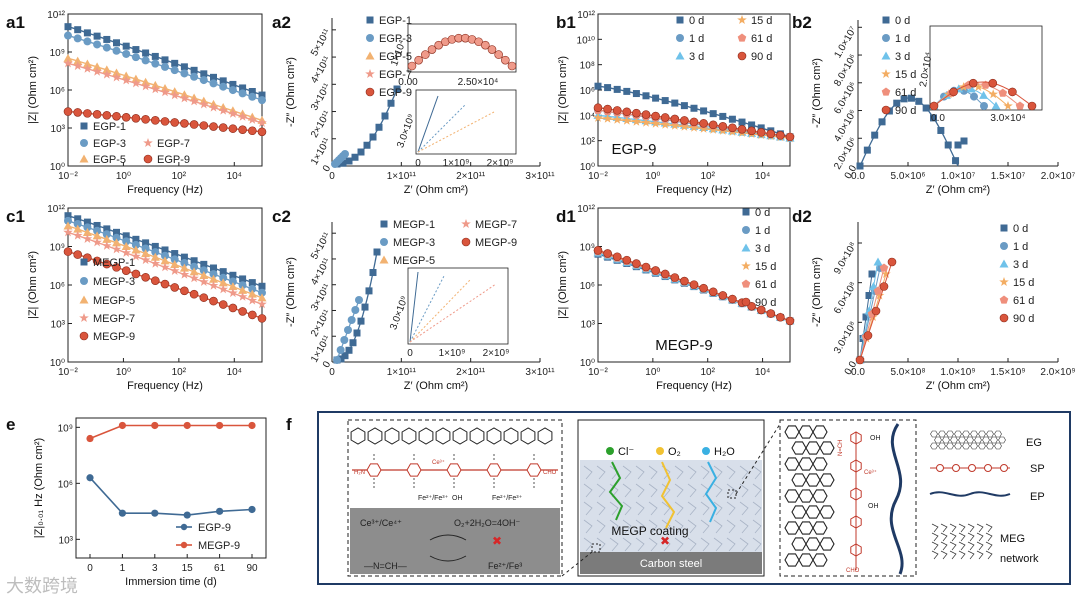  What do you see at coordinates (875, 438) in the screenshot?
I see `oh-label: OH` at bounding box center [875, 438].